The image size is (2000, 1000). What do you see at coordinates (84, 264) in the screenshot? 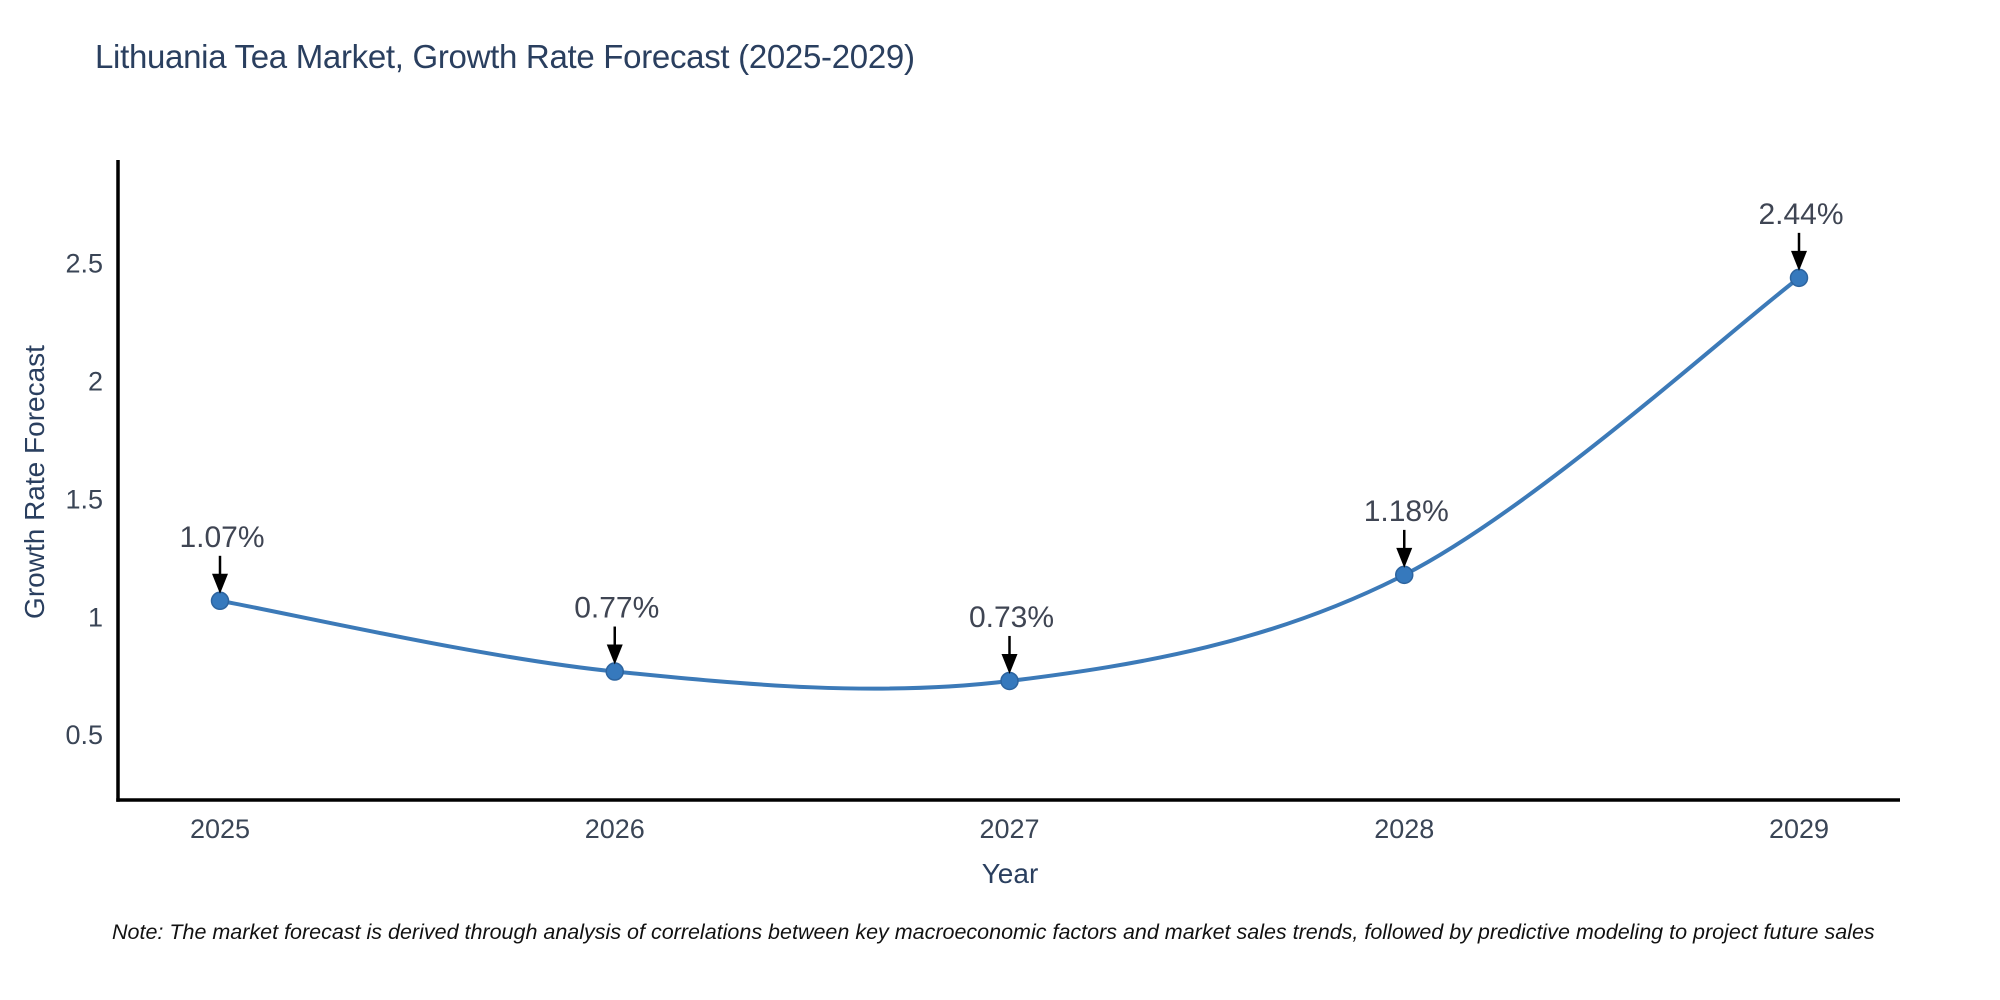
I see `y-tick-label: 2.5` at bounding box center [84, 264].